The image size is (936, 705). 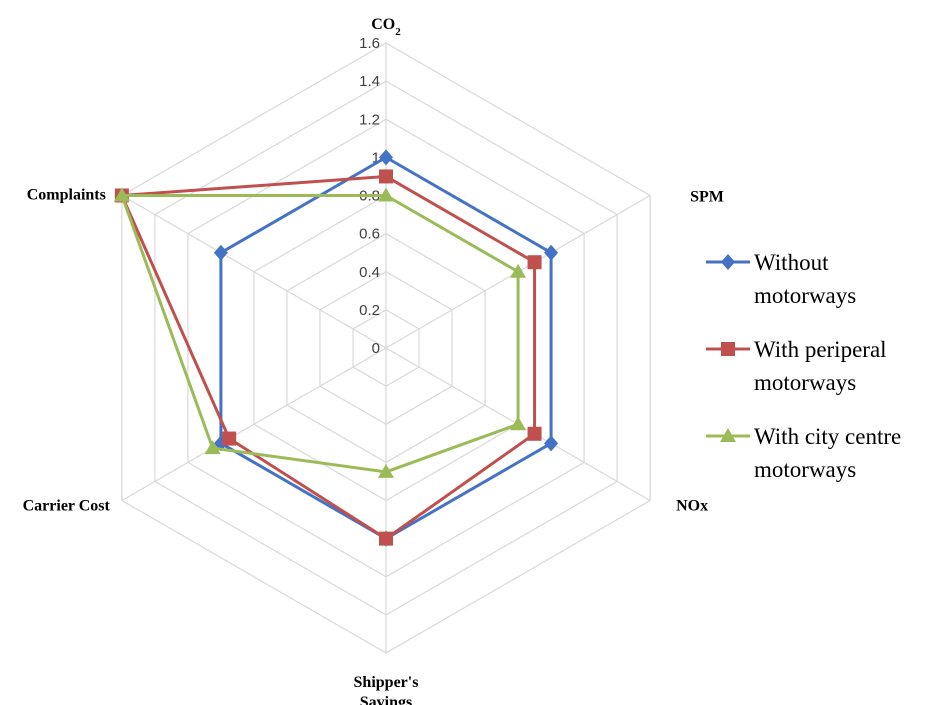 I want to click on tick-label: 1.2, so click(x=369, y=119).